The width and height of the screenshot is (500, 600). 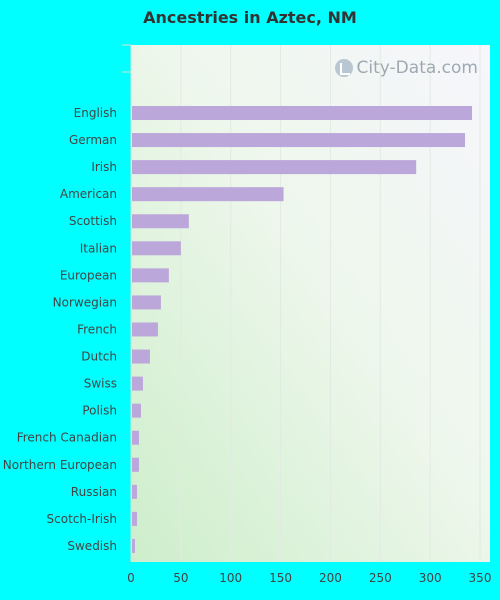 I want to click on bar-french-canadian, so click(x=135, y=437).